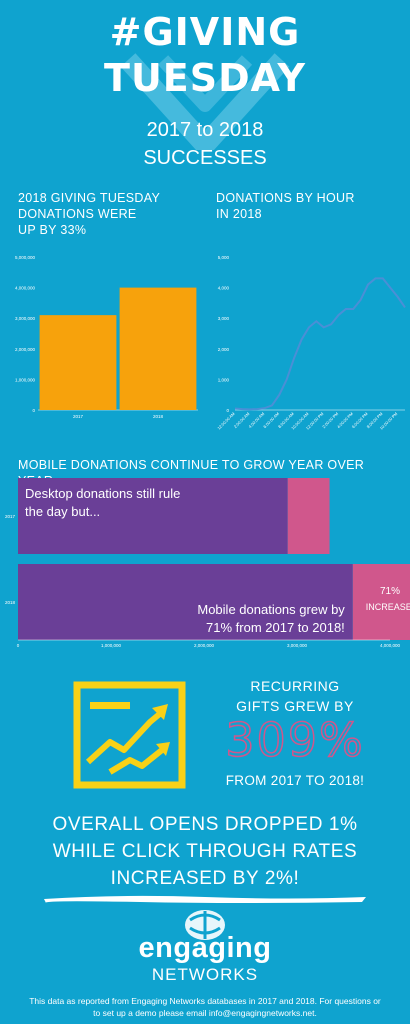 Image resolution: width=410 pixels, height=1024 pixels. I want to click on y-tick-label: 2017, so click(10, 516).